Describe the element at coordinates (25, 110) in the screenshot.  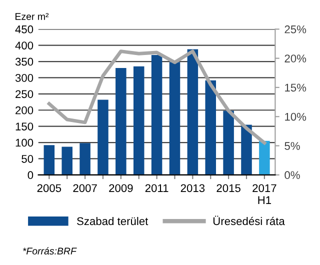
I see `y-tick-label: 200` at that location.